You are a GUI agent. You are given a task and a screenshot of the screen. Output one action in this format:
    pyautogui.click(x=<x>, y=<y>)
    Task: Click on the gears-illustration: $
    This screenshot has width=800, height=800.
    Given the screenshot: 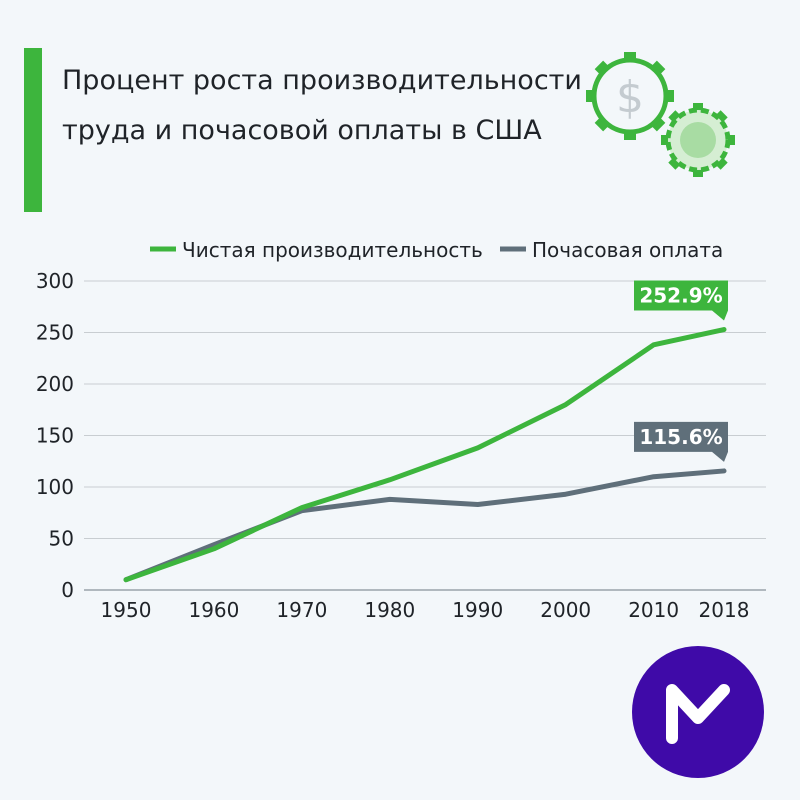 What is the action you would take?
    pyautogui.click(x=660, y=114)
    